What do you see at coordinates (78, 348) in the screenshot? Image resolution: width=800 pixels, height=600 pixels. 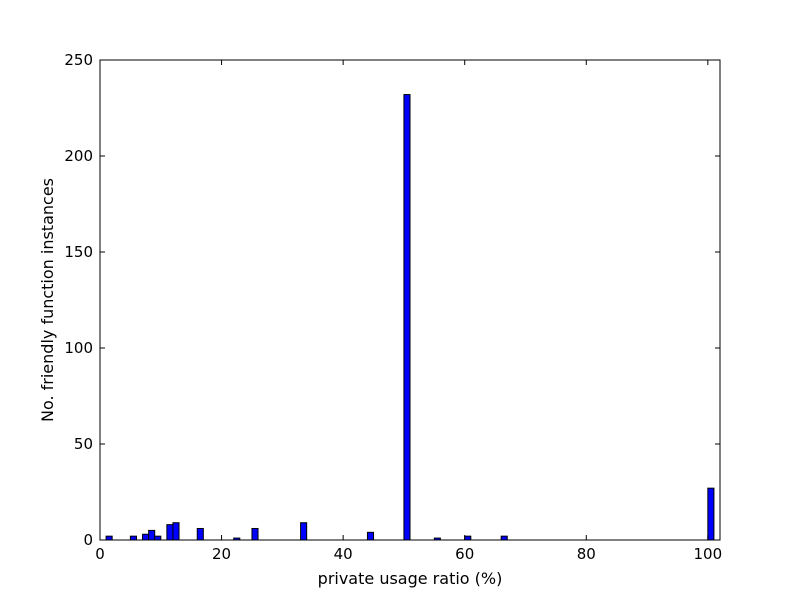 I see `y-tick-label-100: 100` at bounding box center [78, 348].